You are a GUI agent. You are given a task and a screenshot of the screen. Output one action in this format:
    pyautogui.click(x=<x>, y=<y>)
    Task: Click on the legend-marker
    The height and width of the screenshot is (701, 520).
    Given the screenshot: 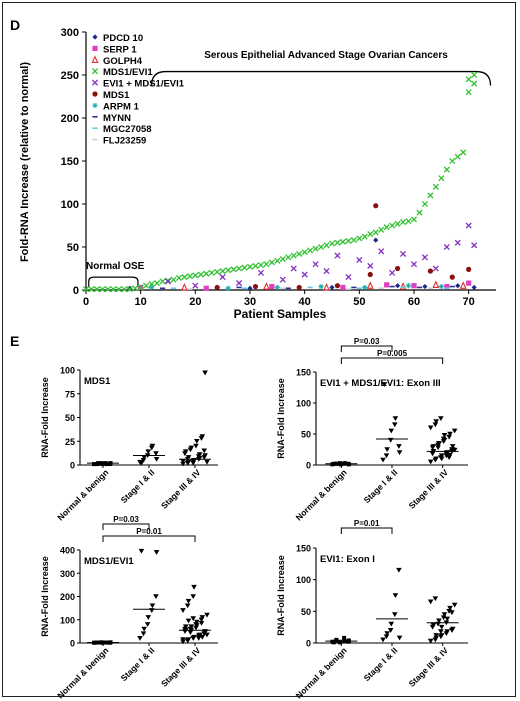 What is the action you would take?
    pyautogui.click(x=95, y=105)
    